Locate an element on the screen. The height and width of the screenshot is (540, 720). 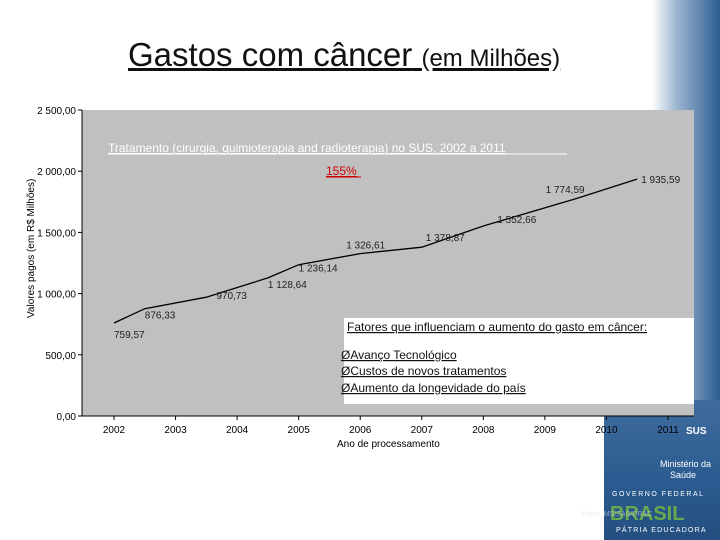
x-tick-label: 2002 is located at coordinates (114, 430).